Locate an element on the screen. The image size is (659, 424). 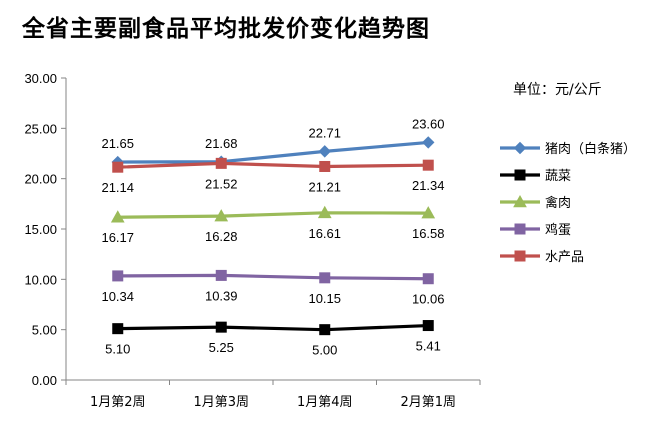
data-label: 16.58 is located at coordinates (428, 233).